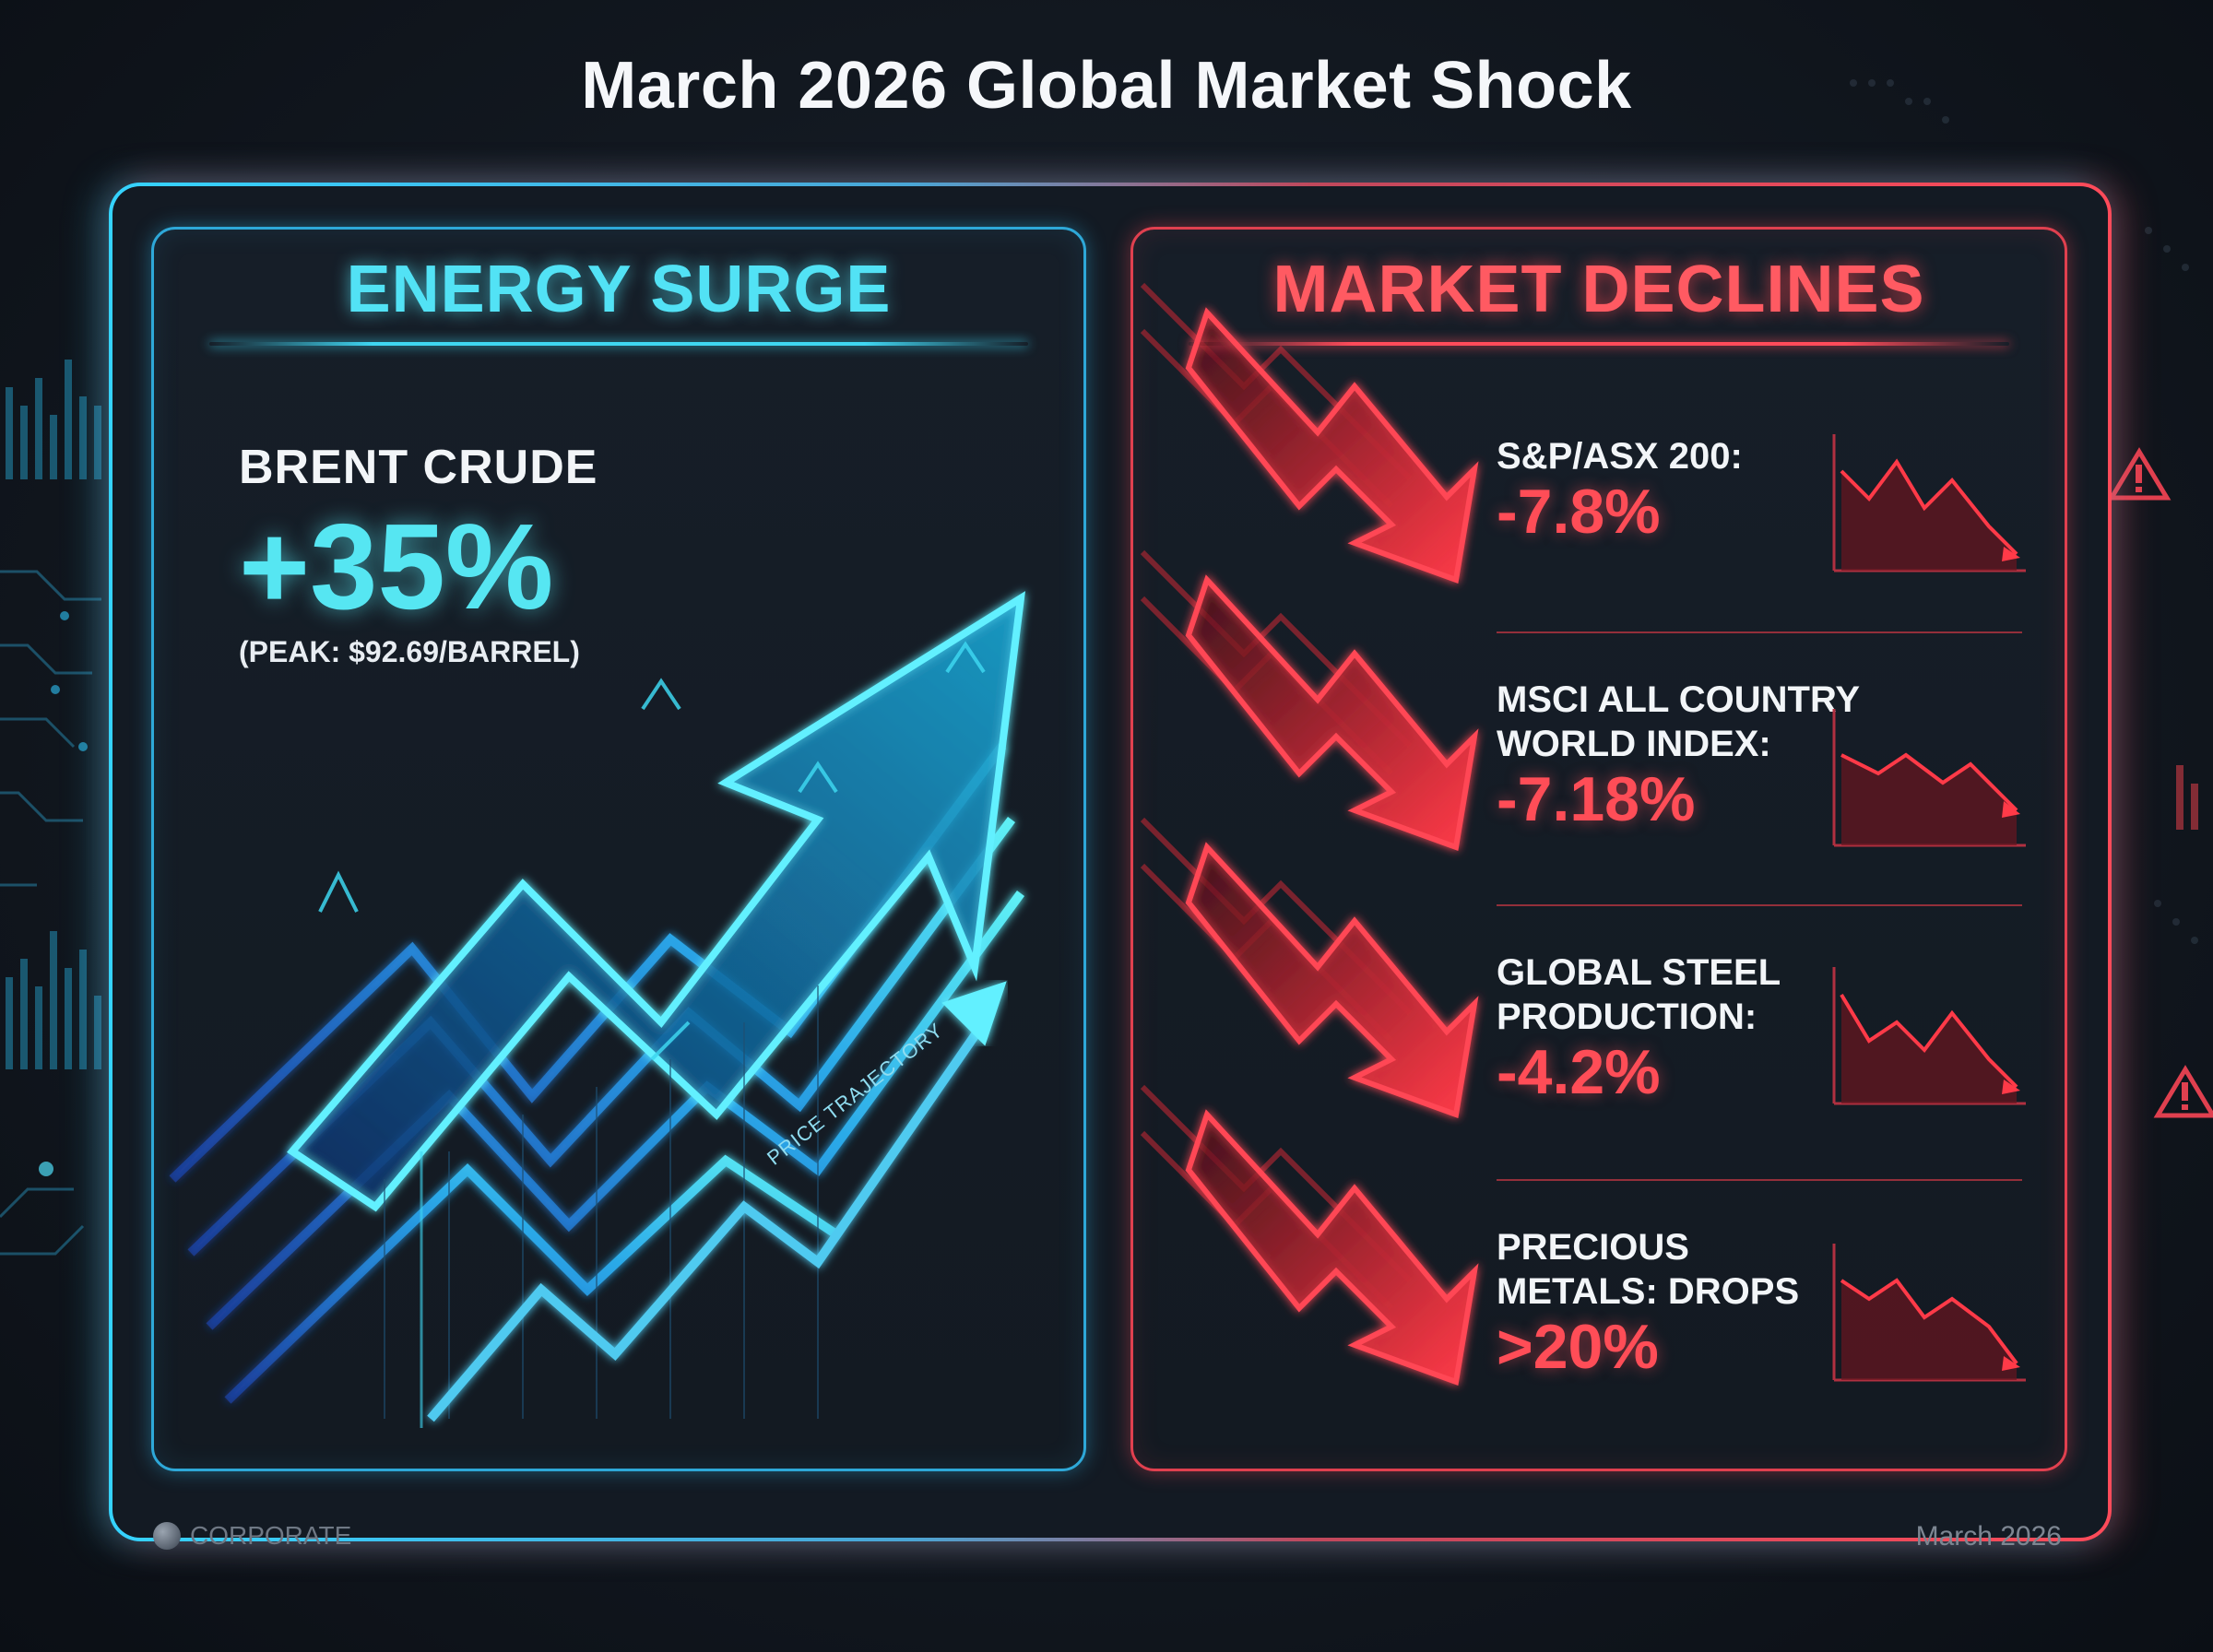 The width and height of the screenshot is (2213, 1652). Describe the element at coordinates (1309, 433) in the screenshot. I see `trend-down-arrow-icon` at that location.